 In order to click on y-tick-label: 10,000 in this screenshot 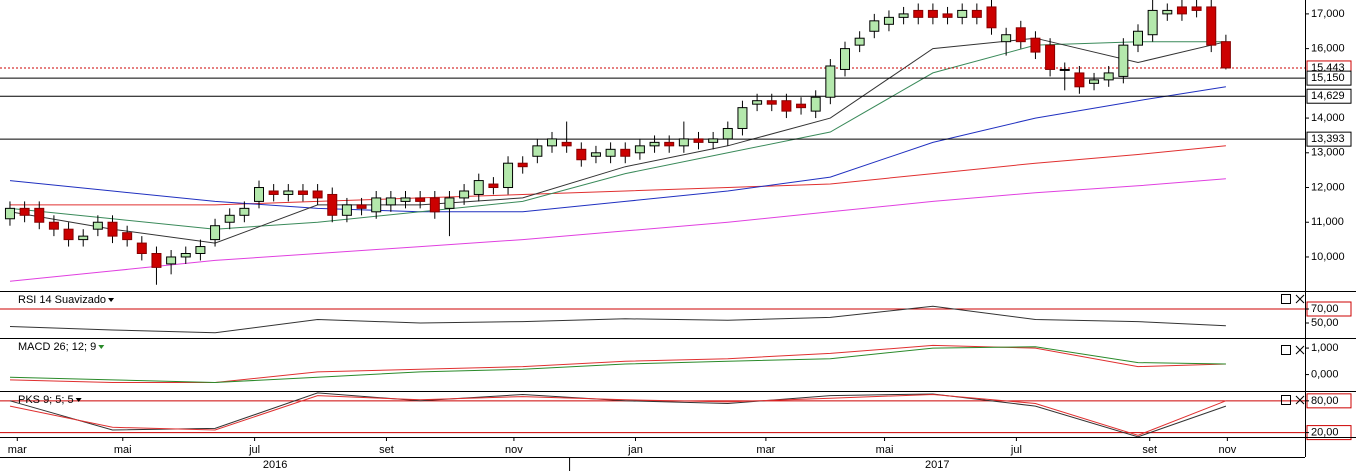, I will do `click(1328, 257)`.